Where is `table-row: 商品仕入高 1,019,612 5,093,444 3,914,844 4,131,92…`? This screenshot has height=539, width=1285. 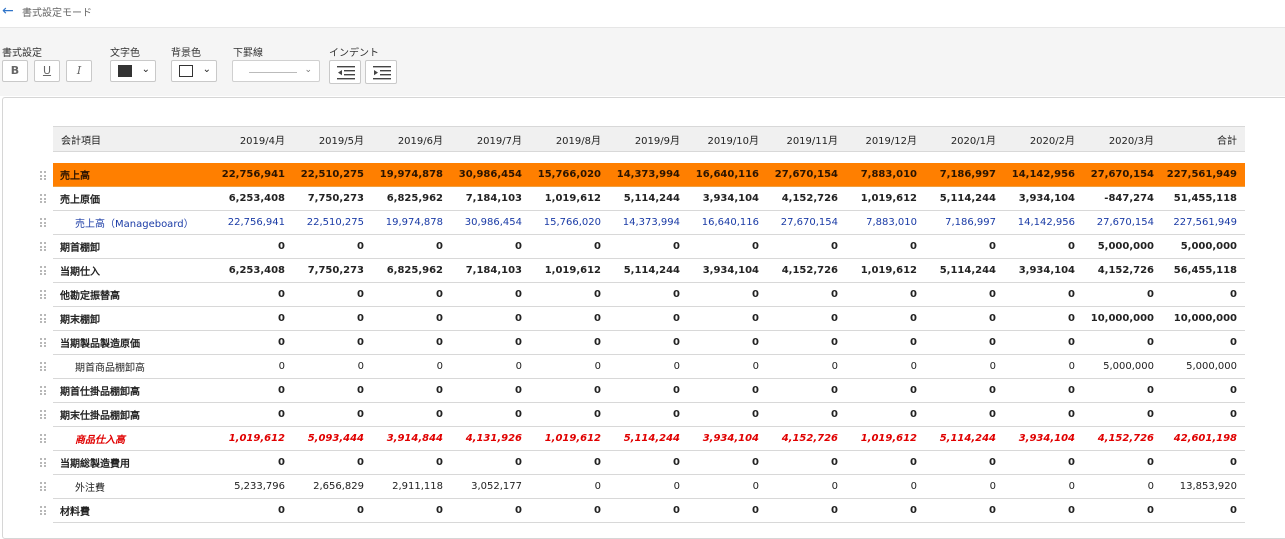 table-row: 商品仕入高 1,019,612 5,093,444 3,914,844 4,131,92… is located at coordinates (649, 438).